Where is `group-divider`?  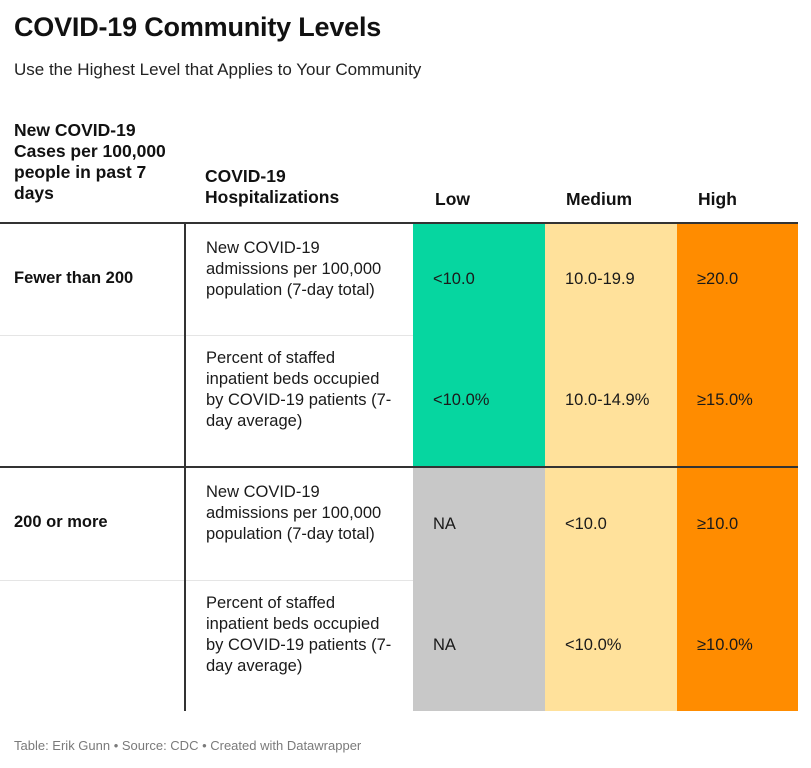 group-divider is located at coordinates (399, 467).